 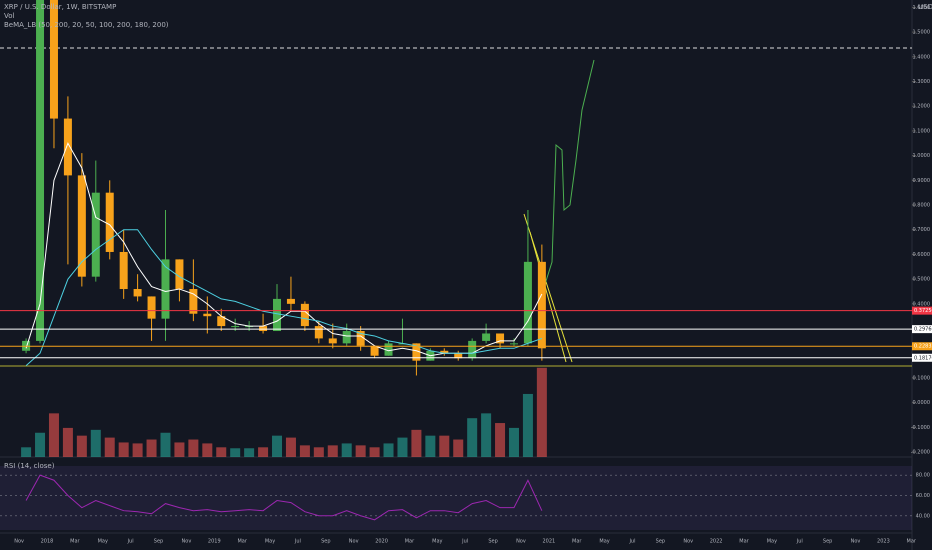 I want to click on volume-label: Vol, so click(x=9, y=16).